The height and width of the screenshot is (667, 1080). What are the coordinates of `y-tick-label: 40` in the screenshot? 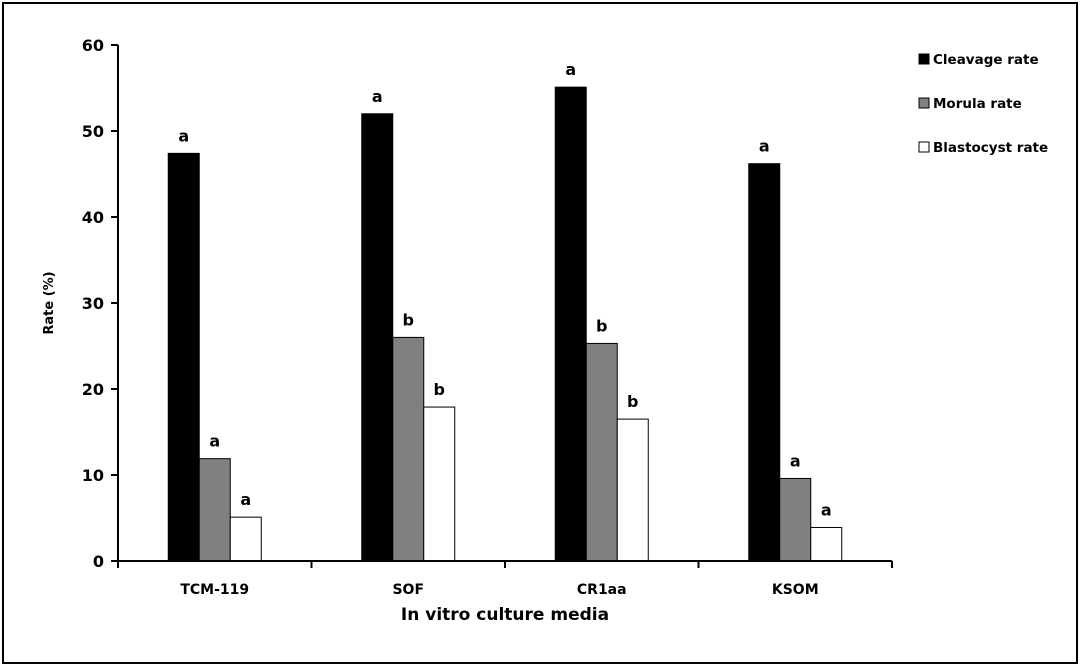 It's located at (93, 217).